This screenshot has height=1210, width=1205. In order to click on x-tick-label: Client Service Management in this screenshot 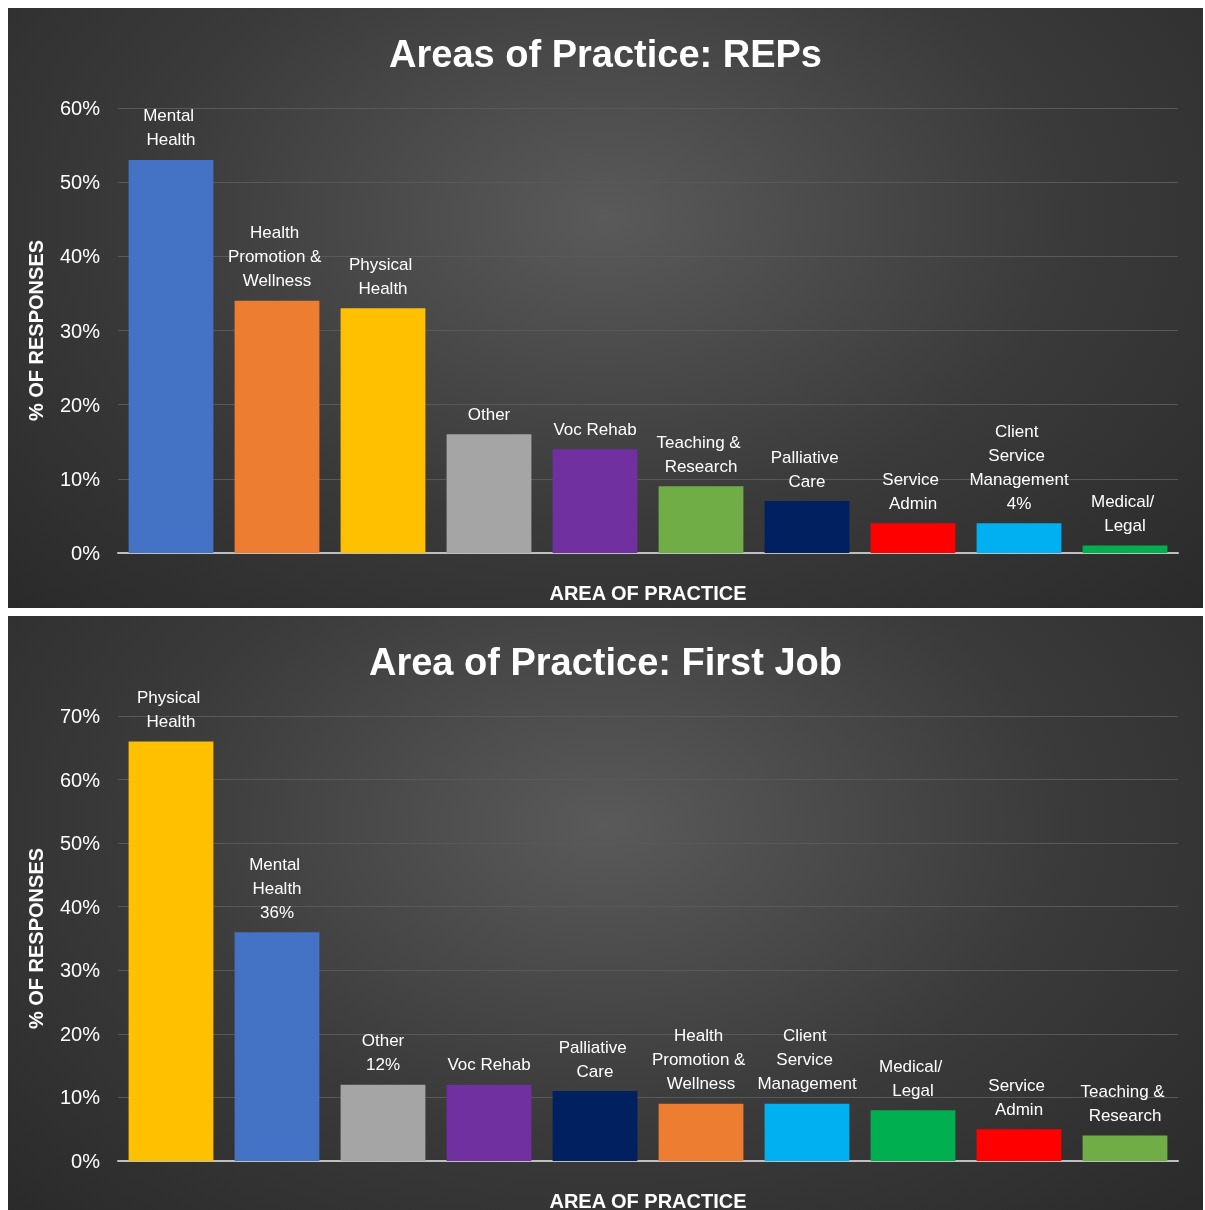, I will do `click(1019, 455)`.